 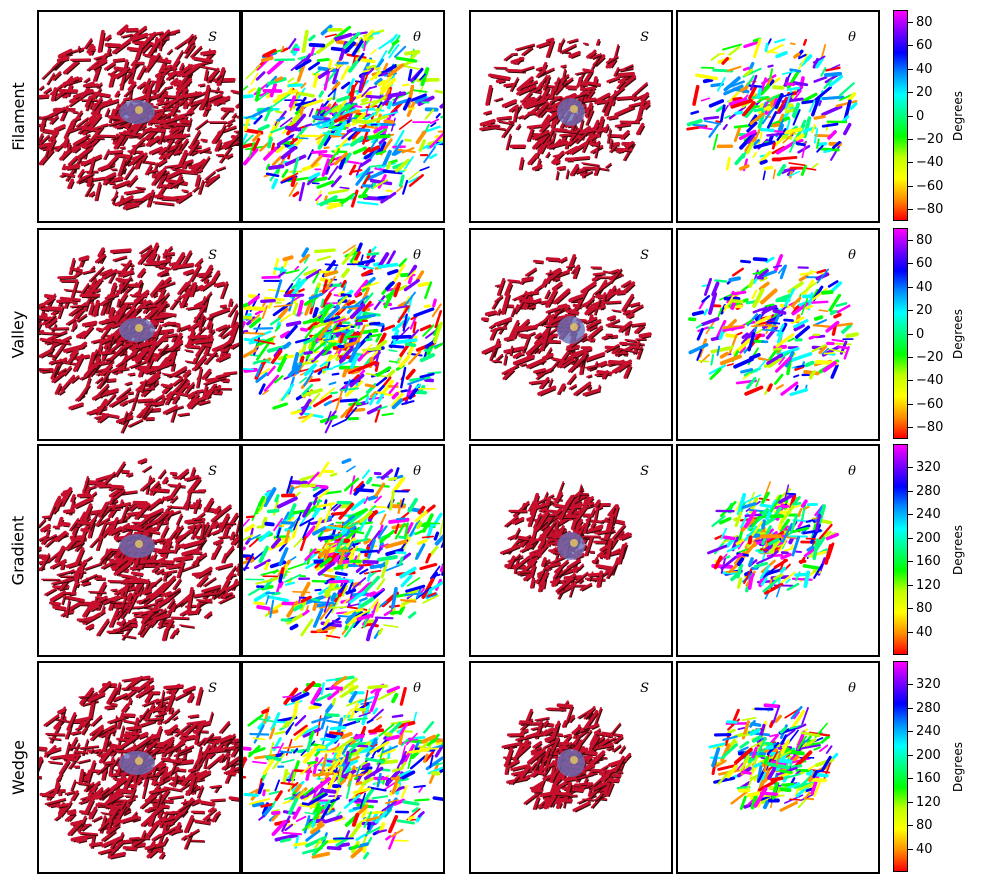 I want to click on gradient-right-theta-panel: θ, so click(x=778, y=550).